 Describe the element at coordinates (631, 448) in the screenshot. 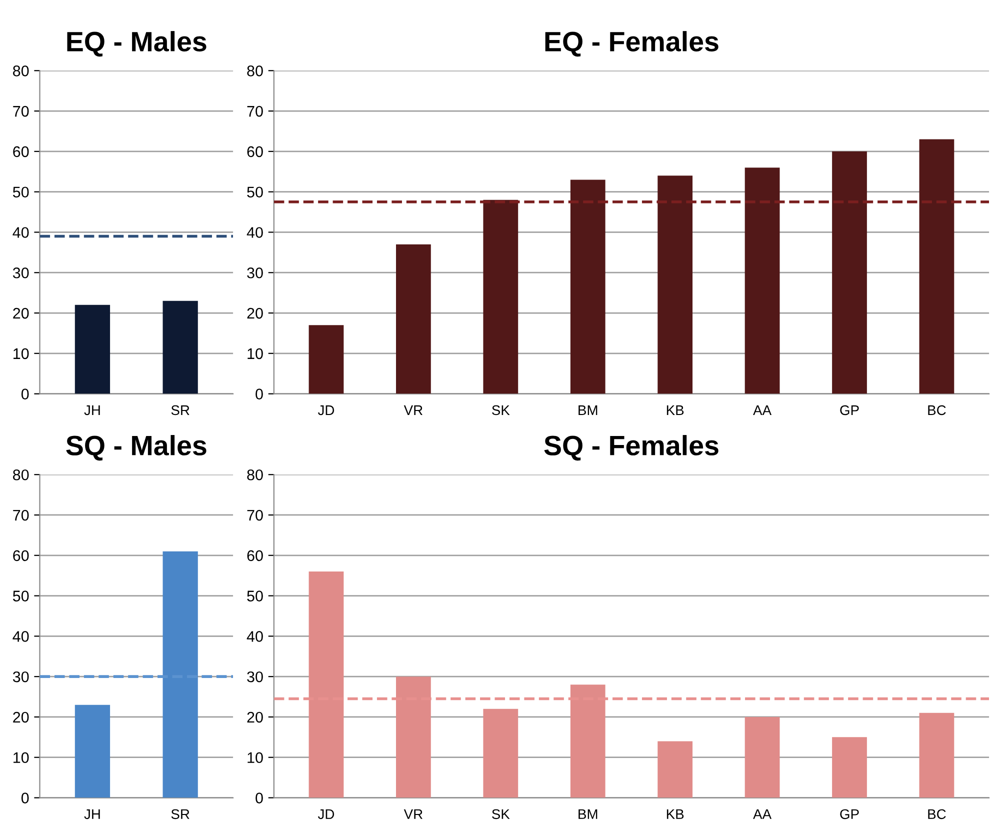

I see `chart-title: SQ - Females` at that location.